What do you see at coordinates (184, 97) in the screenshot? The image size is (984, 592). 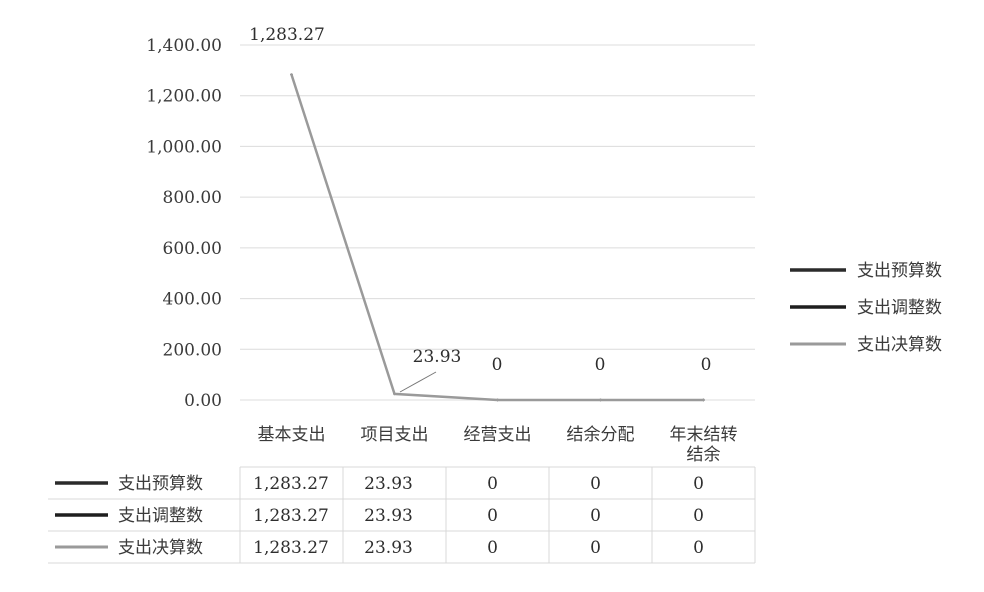 I see `y-tick-label: 1,200.00` at bounding box center [184, 97].